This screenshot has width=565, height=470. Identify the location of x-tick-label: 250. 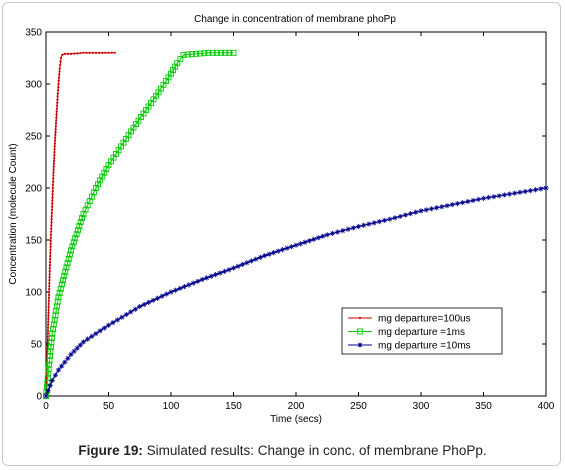
(358, 406).